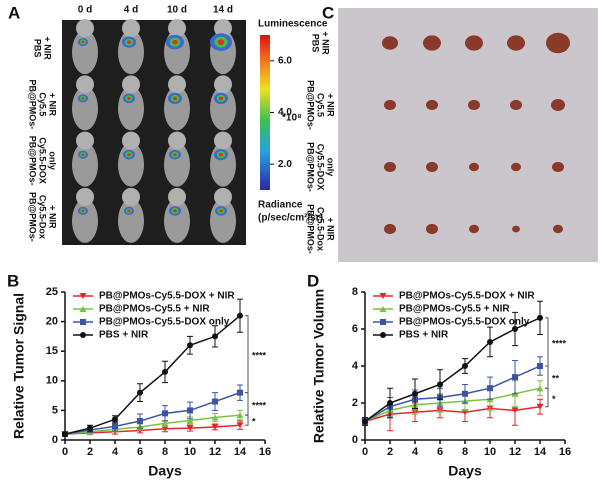  Describe the element at coordinates (52, 322) in the screenshot. I see `y-tick-label: 20` at that location.